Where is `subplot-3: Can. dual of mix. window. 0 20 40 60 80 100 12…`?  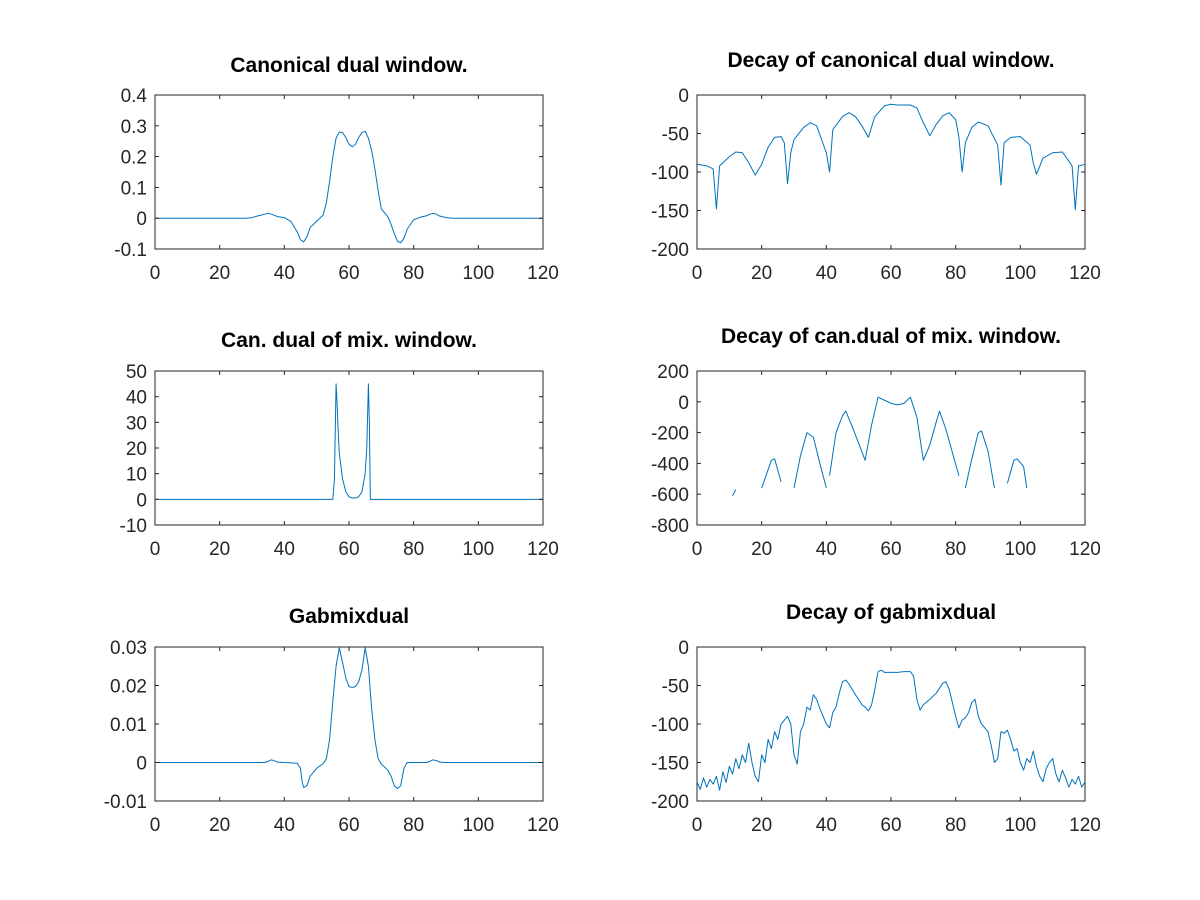
subplot-3: Can. dual of mix. window. 0 20 40 60 80 100 12… is located at coordinates (339, 444).